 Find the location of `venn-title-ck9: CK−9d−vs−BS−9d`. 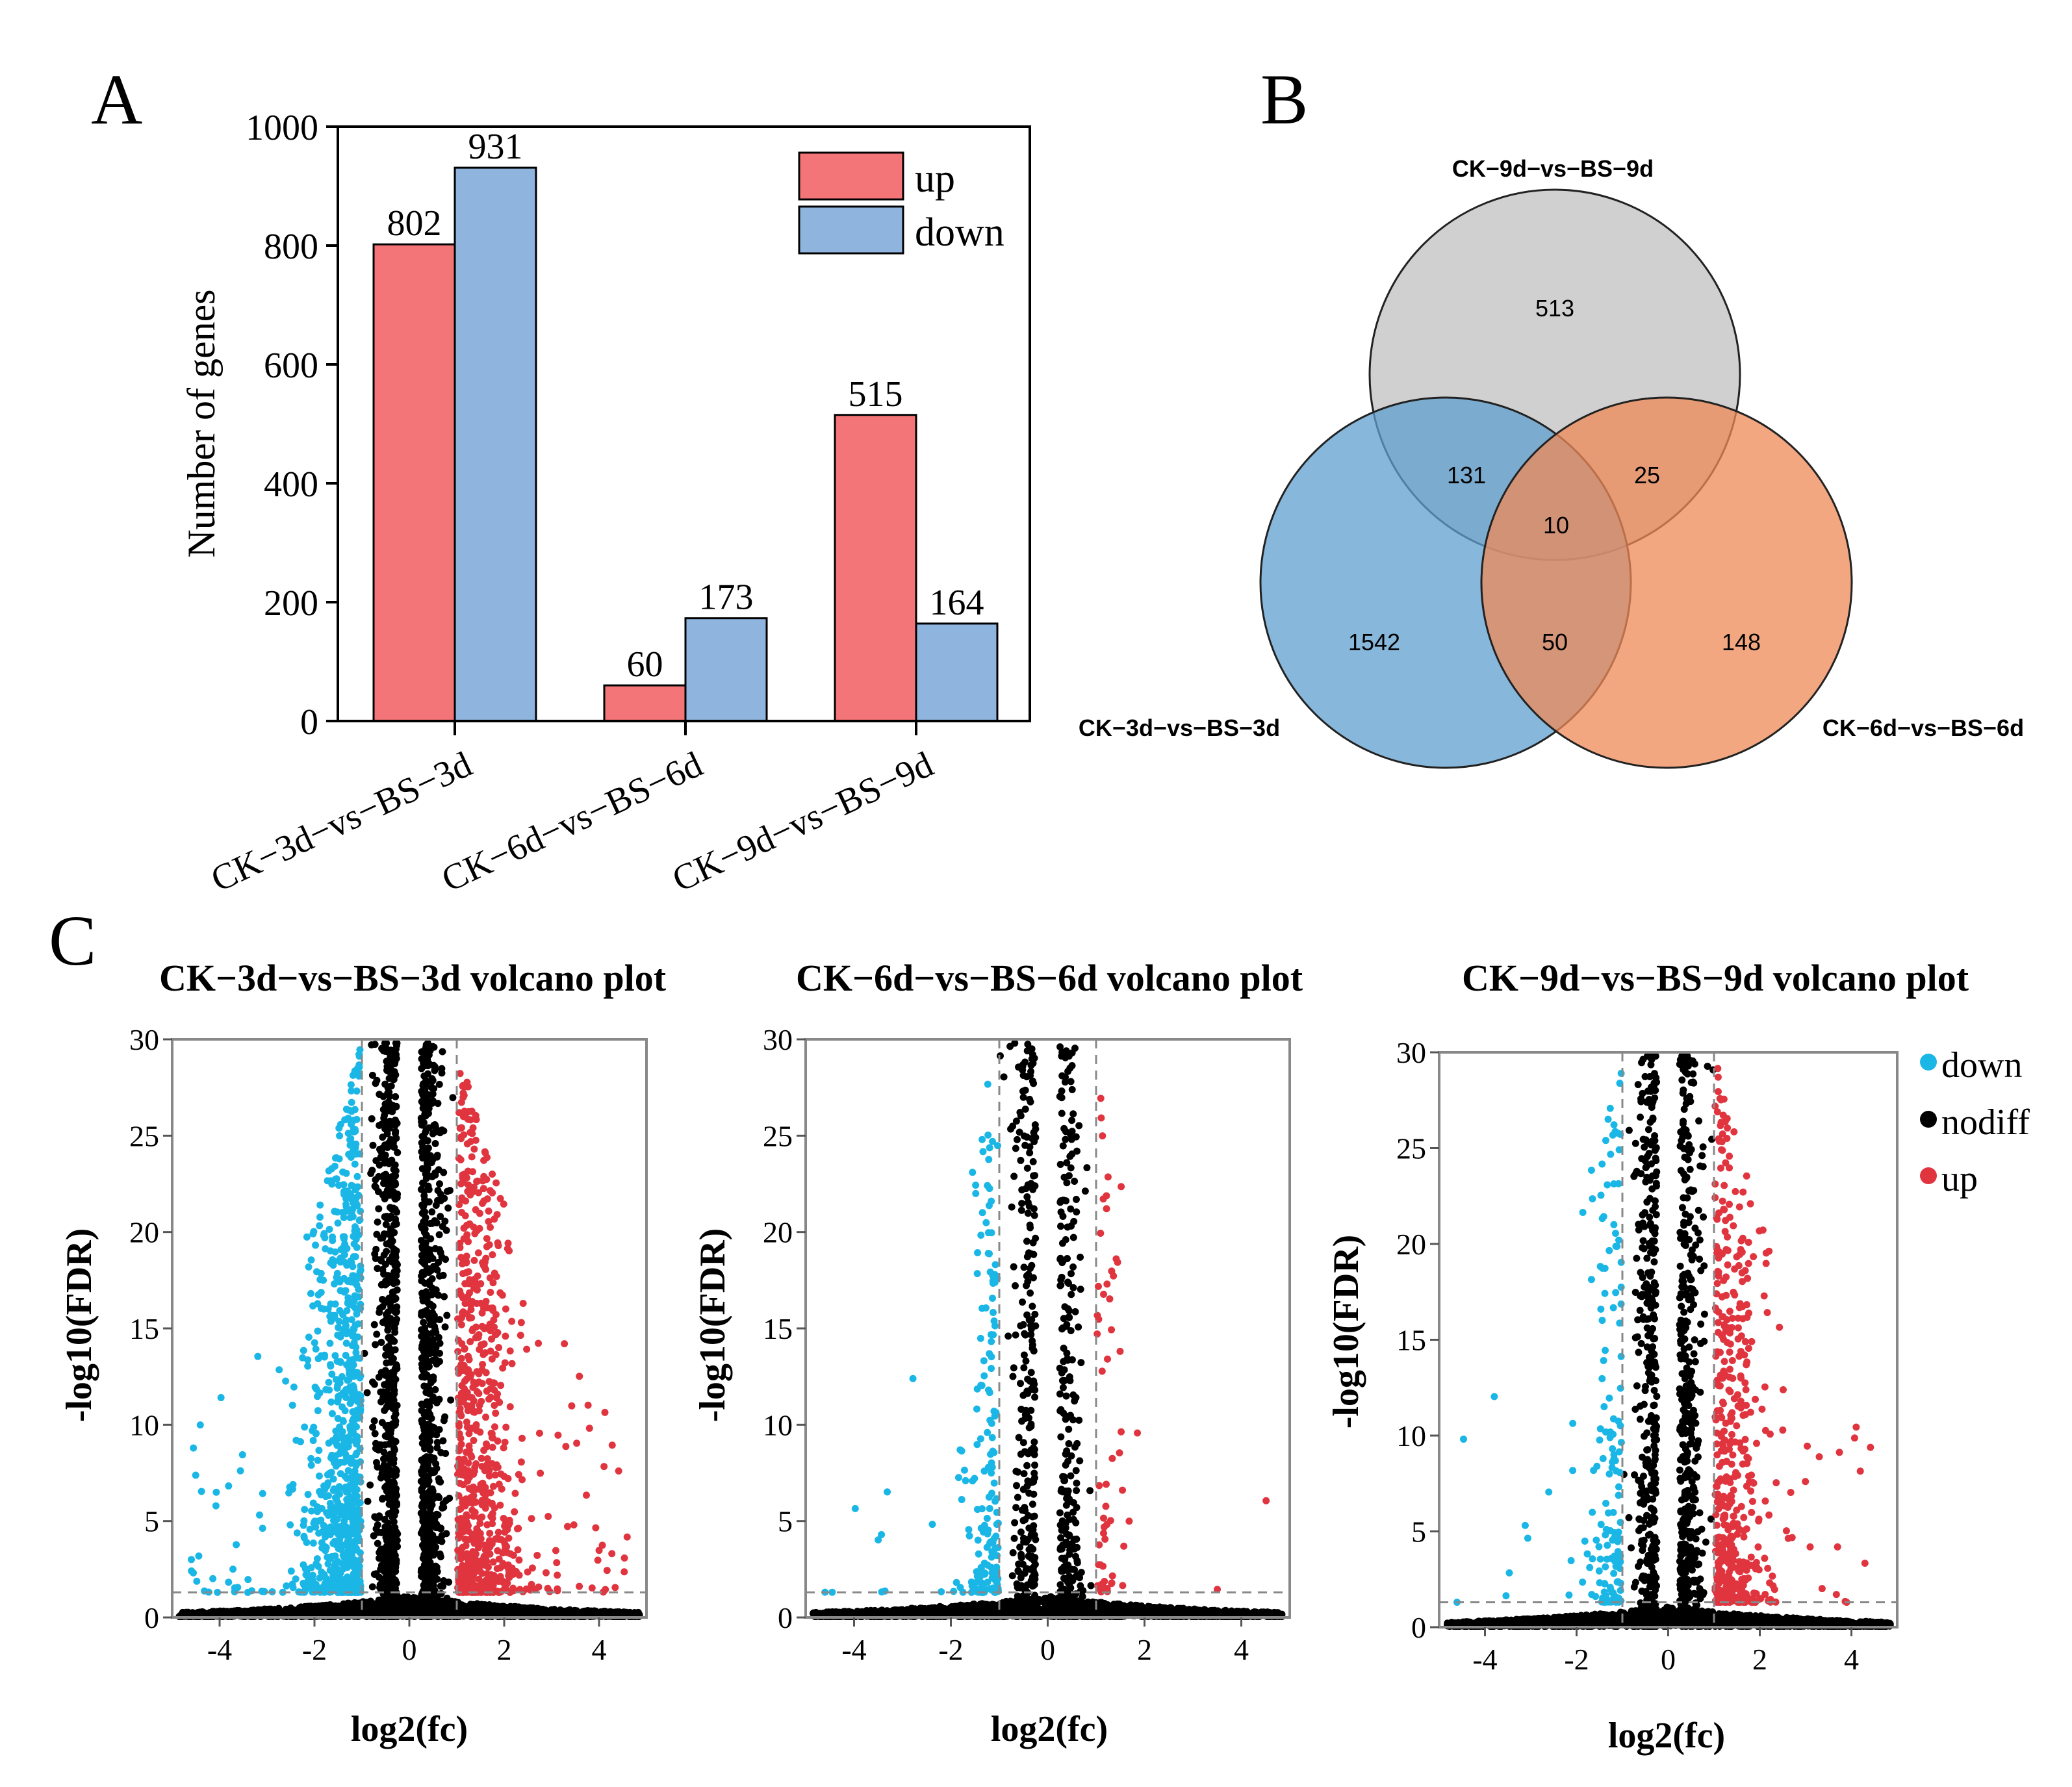

venn-title-ck9: CK−9d−vs−BS−9d is located at coordinates (1553, 168).